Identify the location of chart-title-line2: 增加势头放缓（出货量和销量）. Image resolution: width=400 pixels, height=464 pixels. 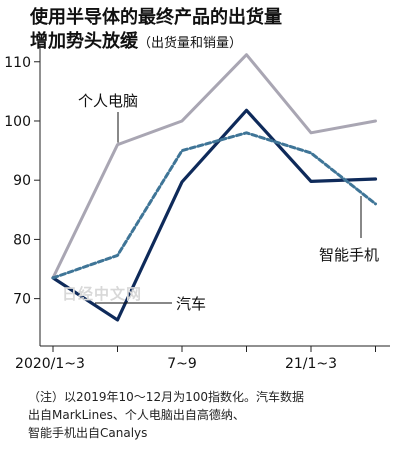
(156, 43).